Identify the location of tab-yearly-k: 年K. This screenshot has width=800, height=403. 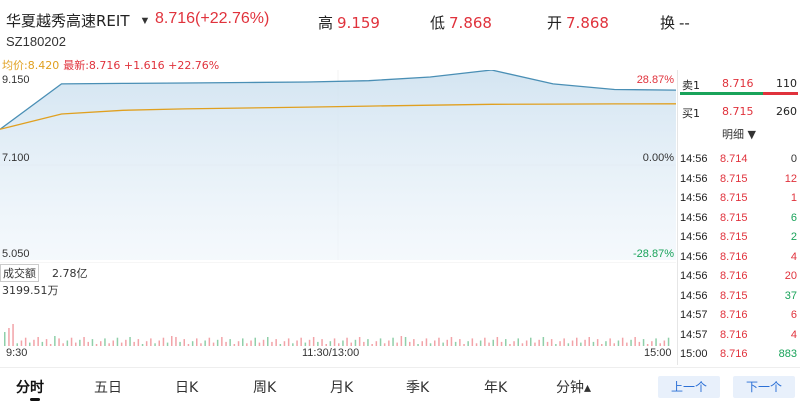
(496, 388).